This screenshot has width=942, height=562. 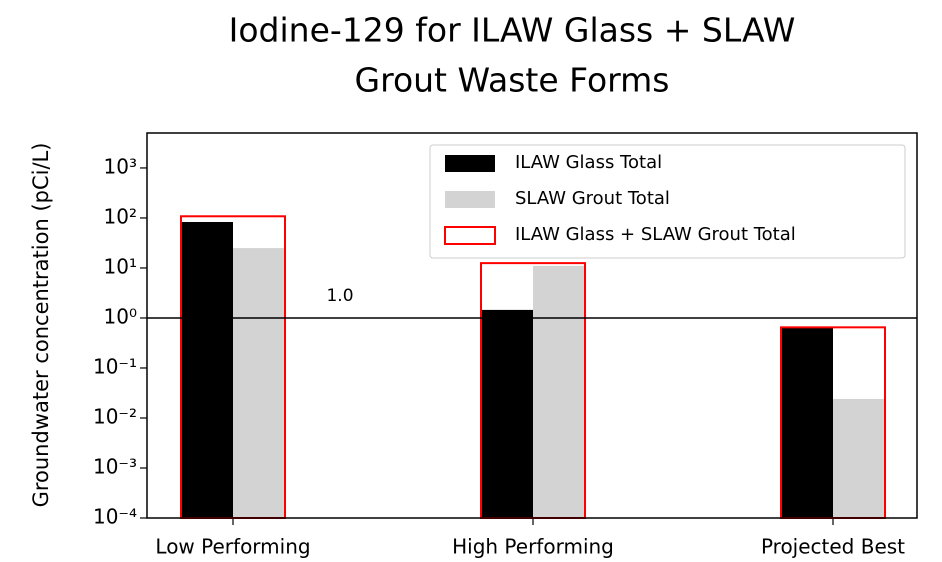 What do you see at coordinates (655, 234) in the screenshot?
I see `legend-label: ILAW Glass + SLAW Grout Total` at bounding box center [655, 234].